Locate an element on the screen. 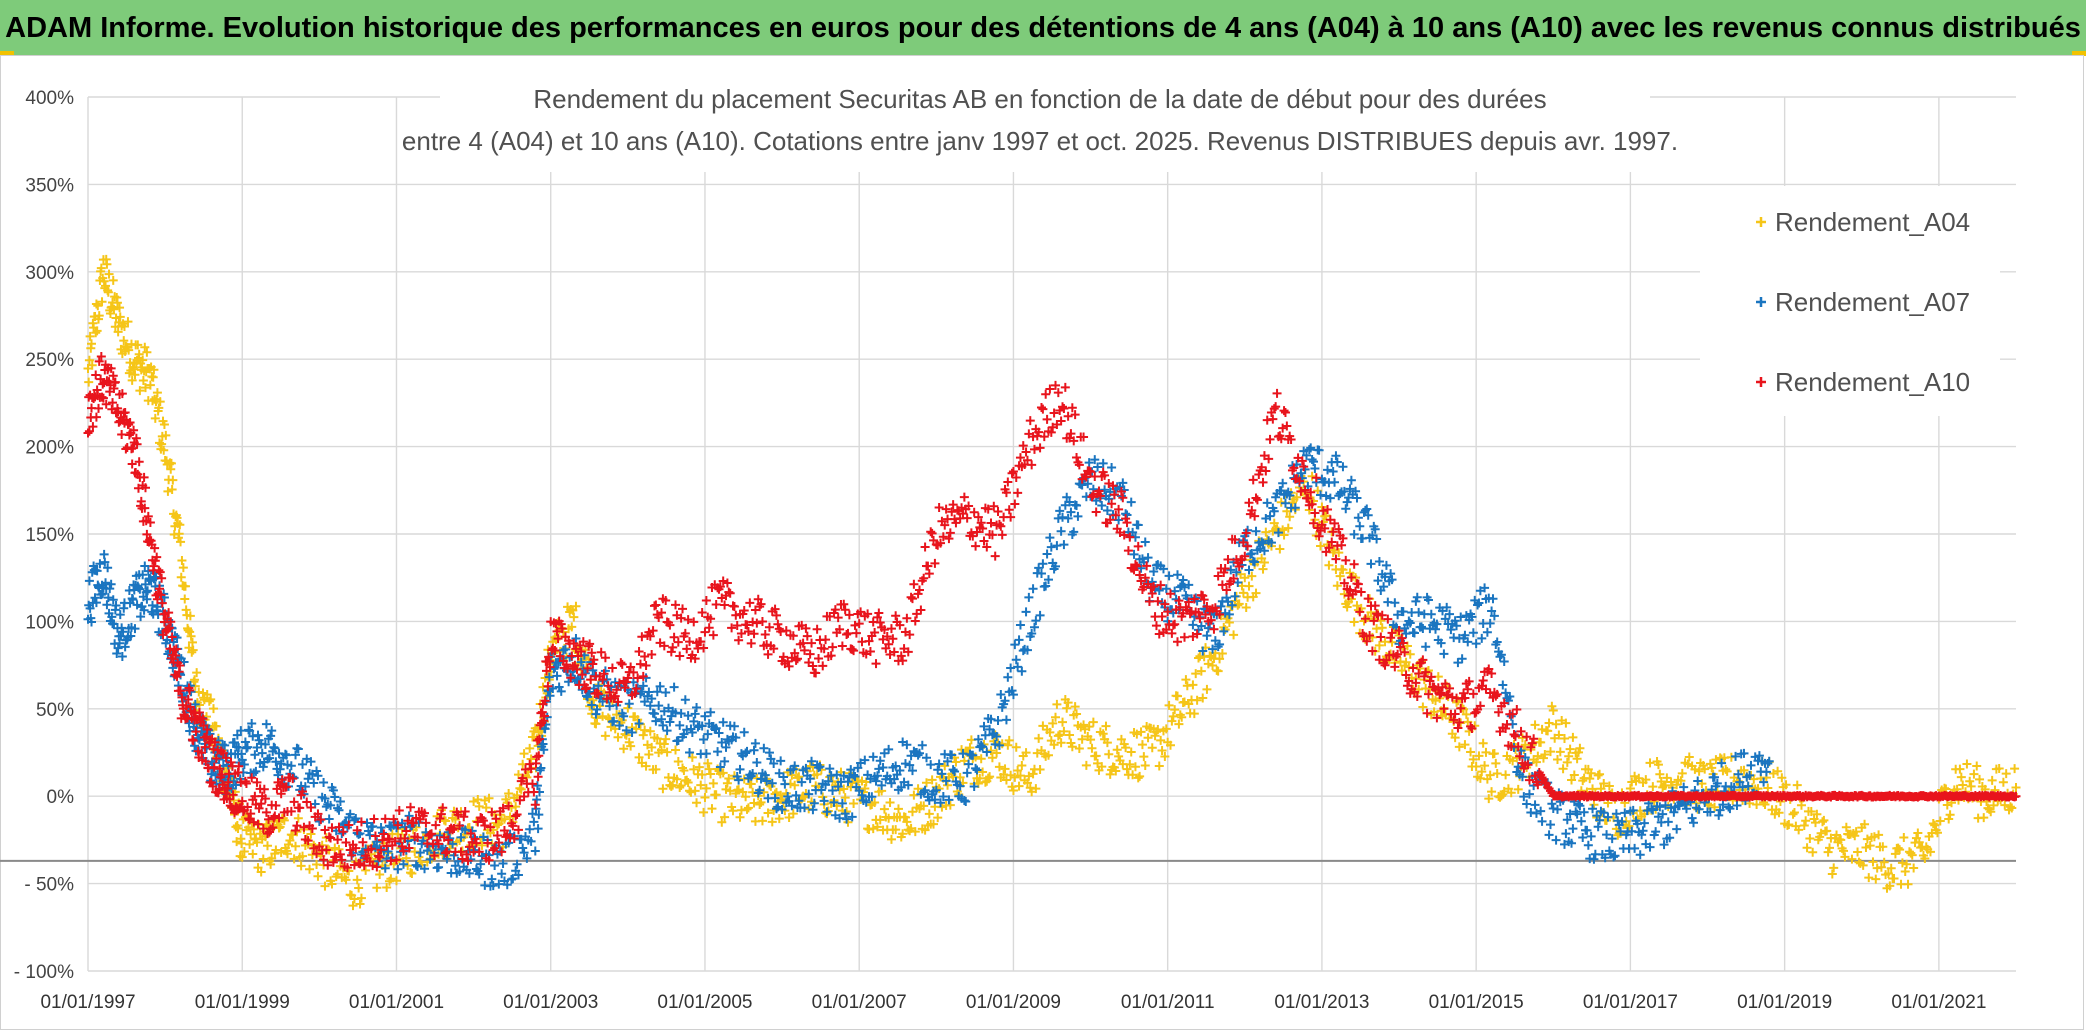  banner-accent-right is located at coordinates (2079, 53).